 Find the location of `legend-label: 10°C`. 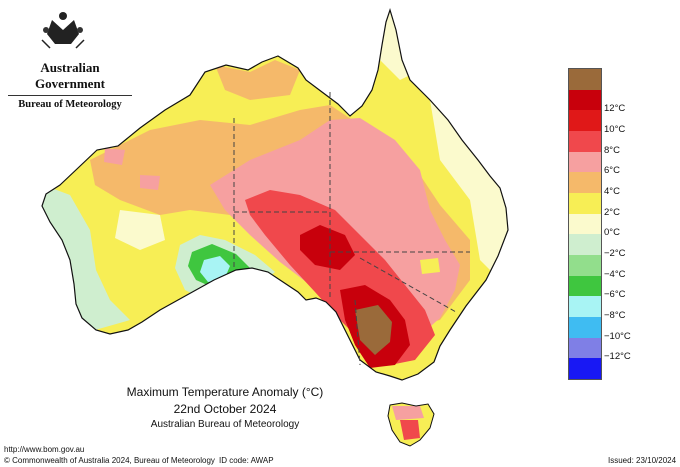

legend-label: 10°C is located at coordinates (615, 129).